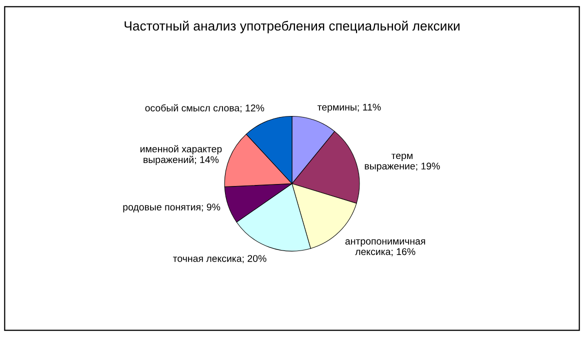  Describe the element at coordinates (349, 108) in the screenshot. I see `slice-label: термины; 11%` at that location.